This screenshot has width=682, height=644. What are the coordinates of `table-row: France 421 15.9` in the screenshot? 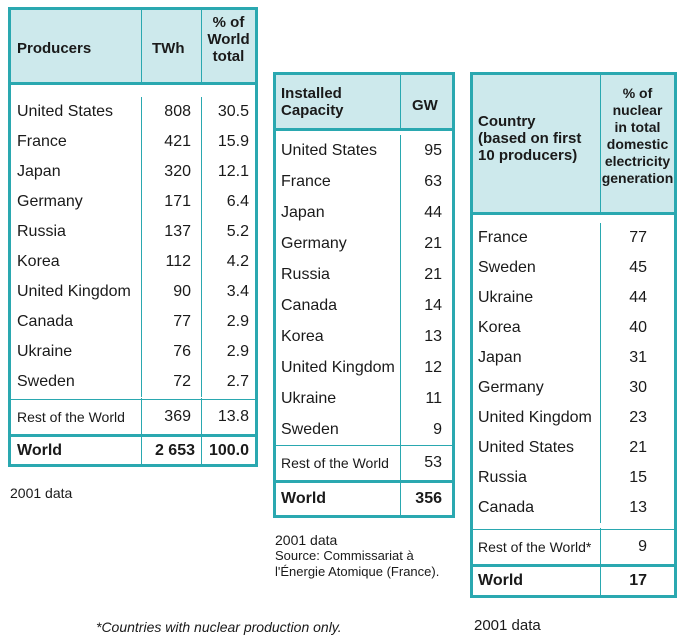 It's located at (133, 142).